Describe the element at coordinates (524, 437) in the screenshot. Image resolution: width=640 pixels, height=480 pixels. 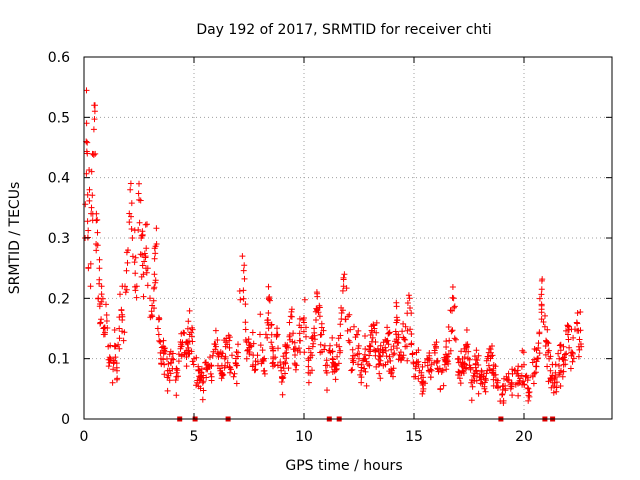
I see `x-tick-label: 20` at that location.